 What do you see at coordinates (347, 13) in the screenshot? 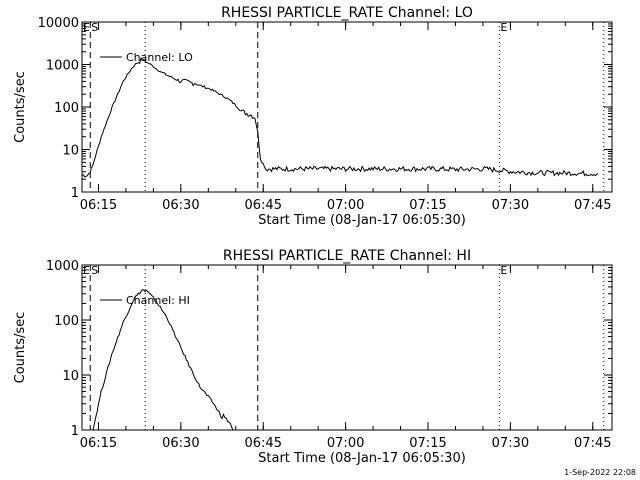
I see `chart-title: RHESSI PARTICLE_RATE Channel: LO` at bounding box center [347, 13].